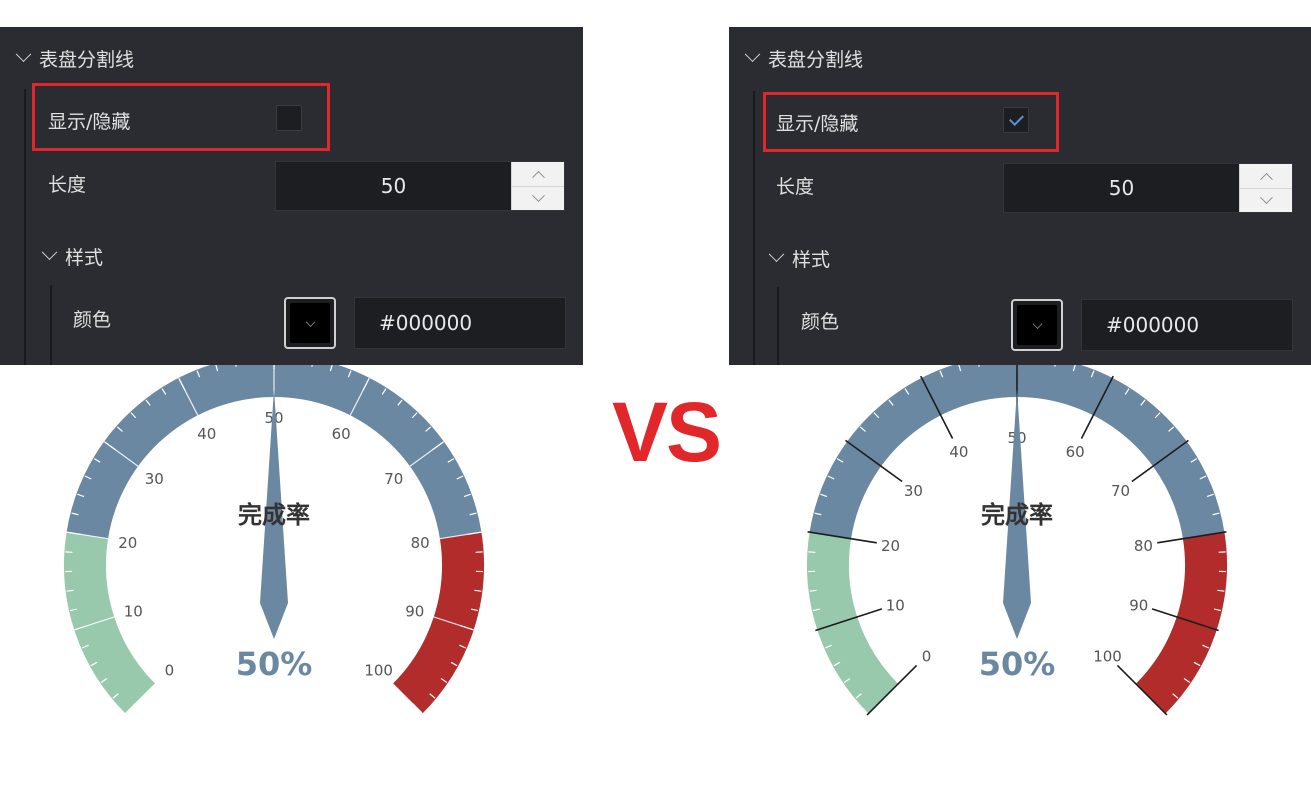  I want to click on gauge-chart-left: 0102030405060708090100完成率50%, so click(274, 539).